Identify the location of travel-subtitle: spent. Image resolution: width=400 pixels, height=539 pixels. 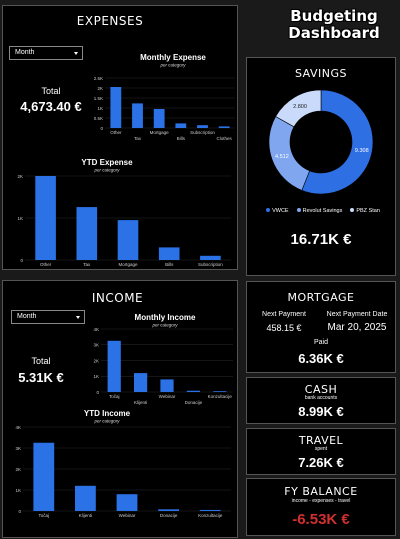
(321, 449).